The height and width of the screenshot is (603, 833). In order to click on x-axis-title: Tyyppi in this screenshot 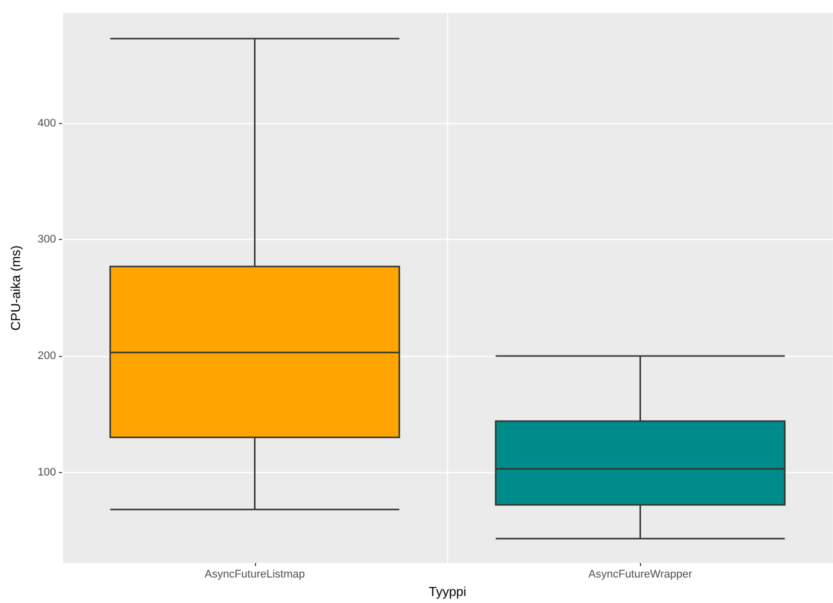, I will do `click(447, 591)`.